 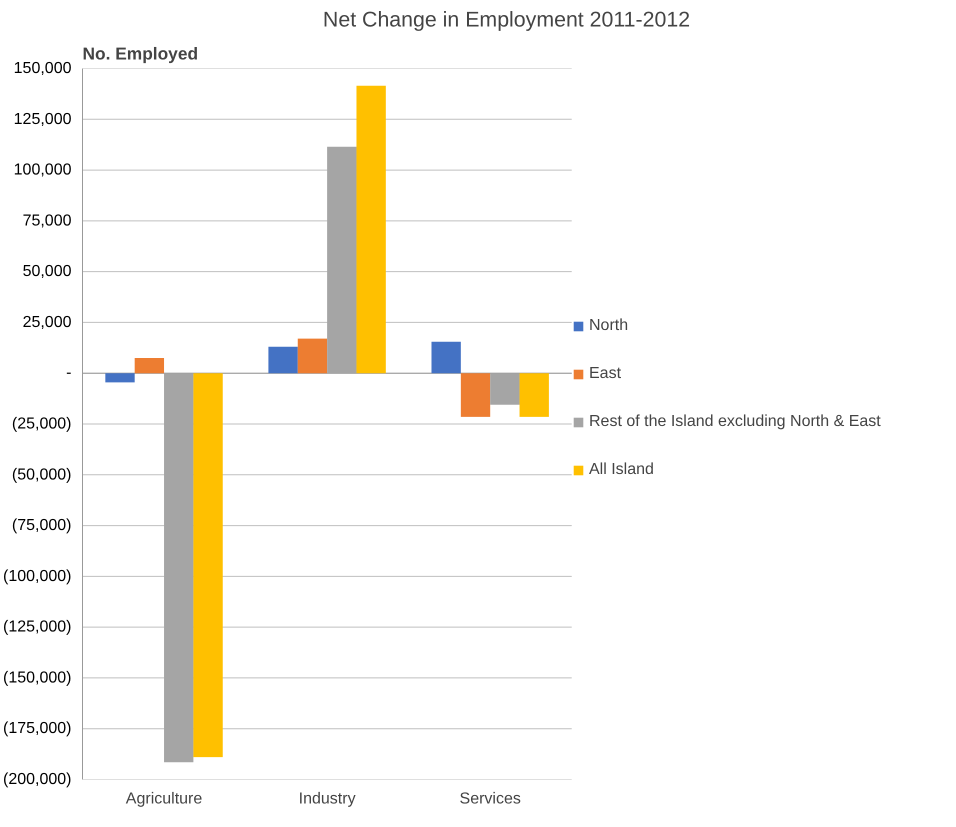 What do you see at coordinates (605, 374) in the screenshot?
I see `legend-label: East` at bounding box center [605, 374].